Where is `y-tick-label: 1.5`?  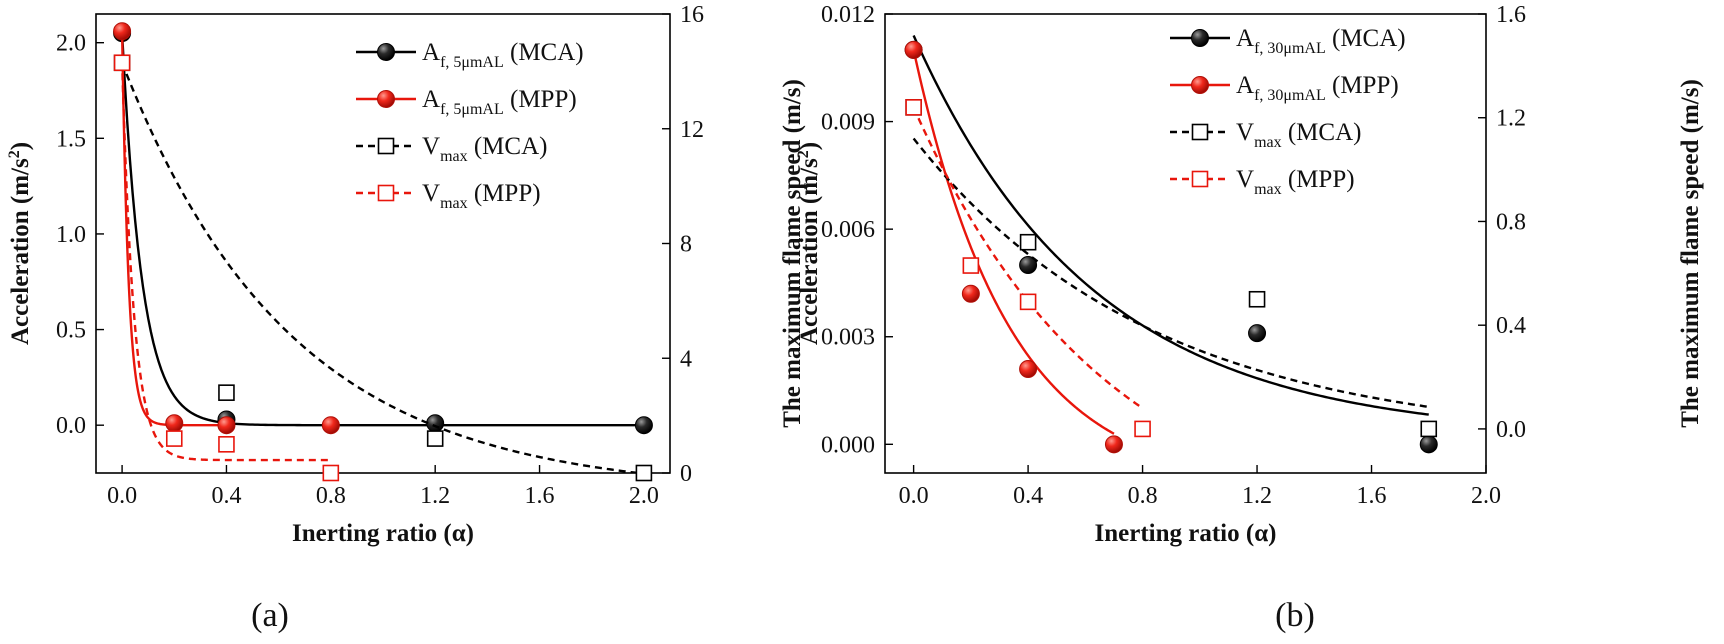 y-tick-label: 1.5 is located at coordinates (71, 139).